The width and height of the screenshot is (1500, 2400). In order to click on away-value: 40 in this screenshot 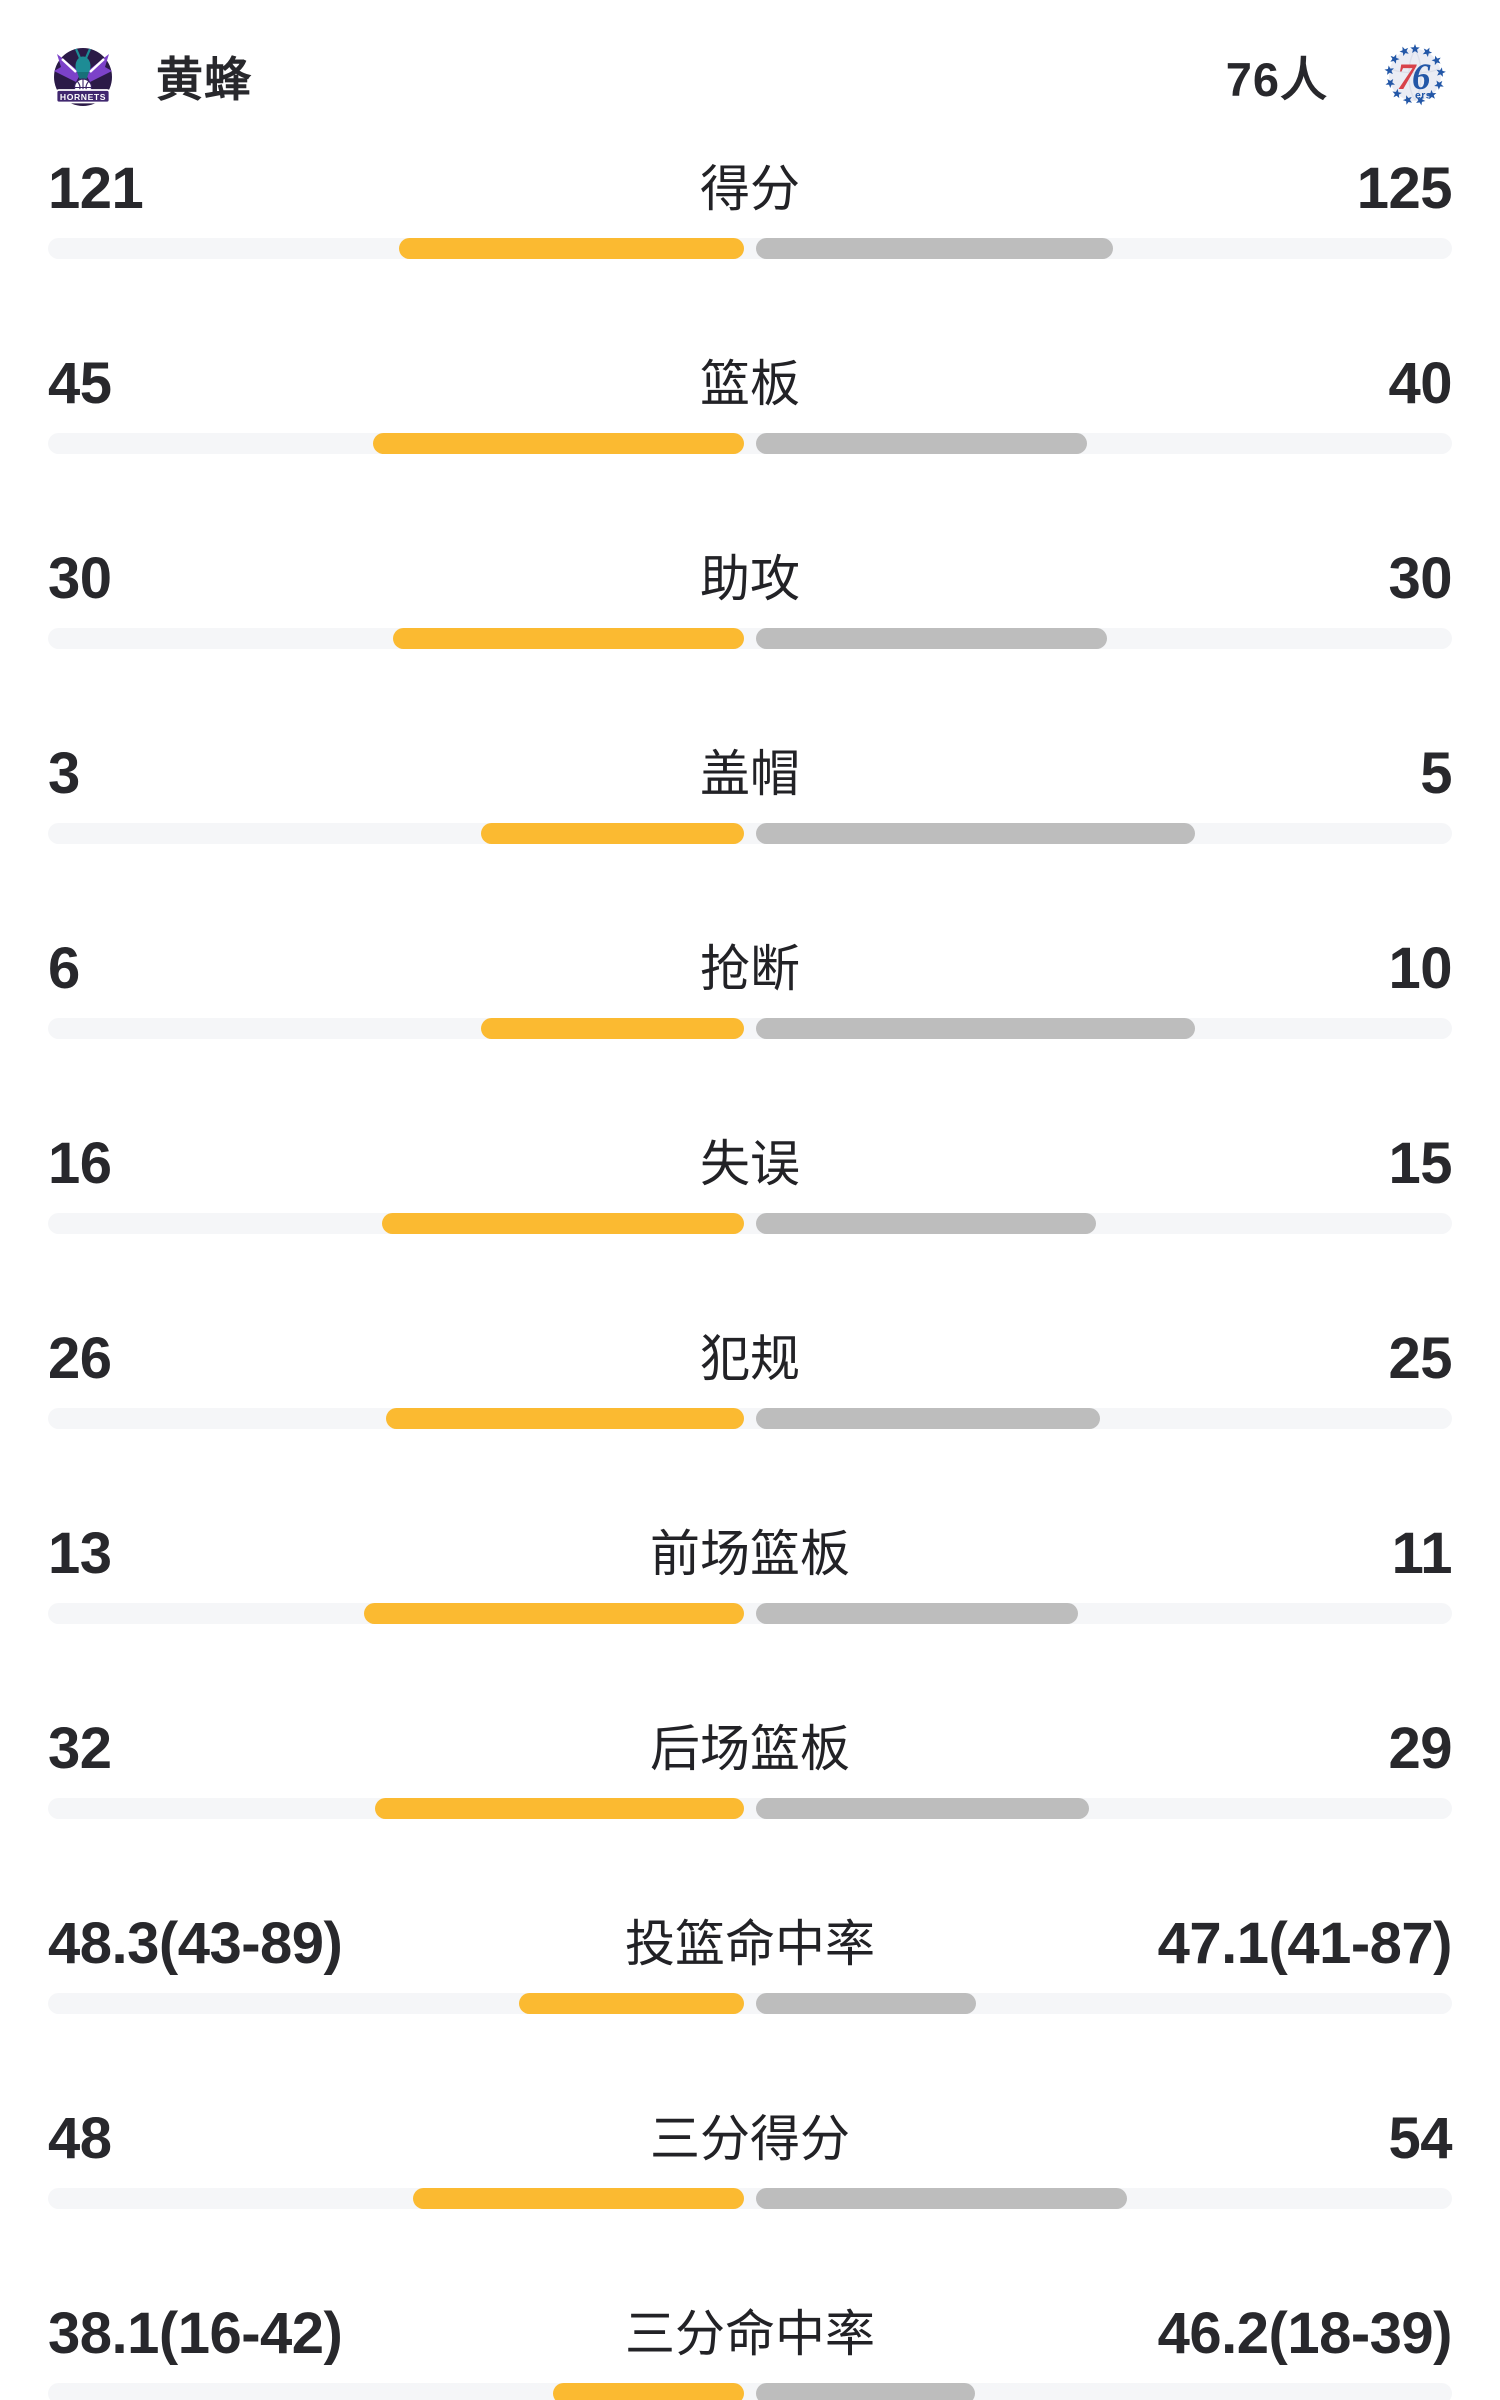, I will do `click(1420, 383)`.